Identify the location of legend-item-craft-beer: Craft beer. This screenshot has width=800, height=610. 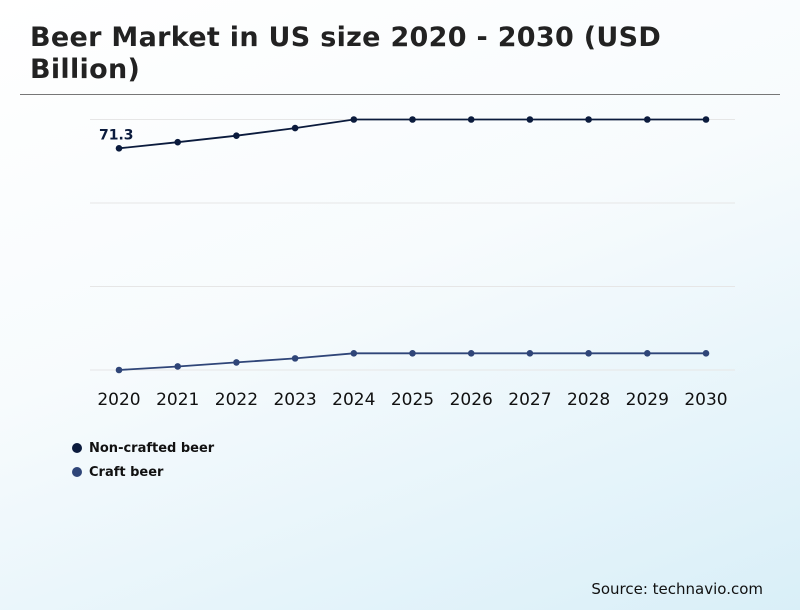
(143, 472).